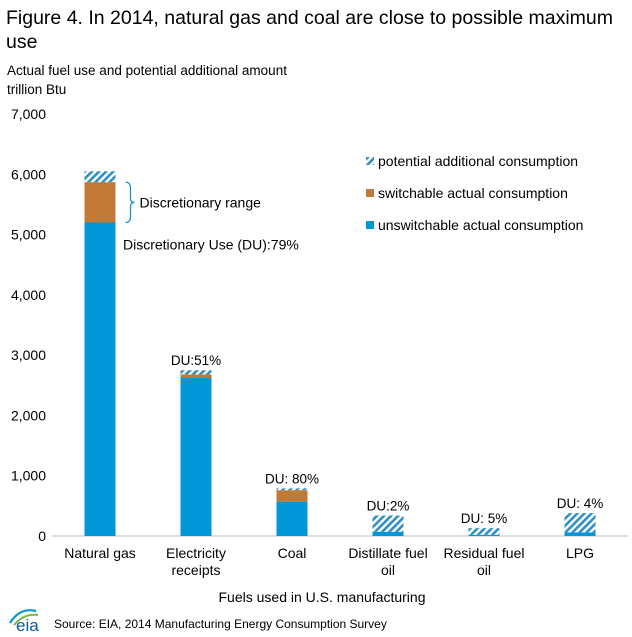 The width and height of the screenshot is (632, 637). Describe the element at coordinates (484, 553) in the screenshot. I see `x-tick-label: Residual fuel` at that location.